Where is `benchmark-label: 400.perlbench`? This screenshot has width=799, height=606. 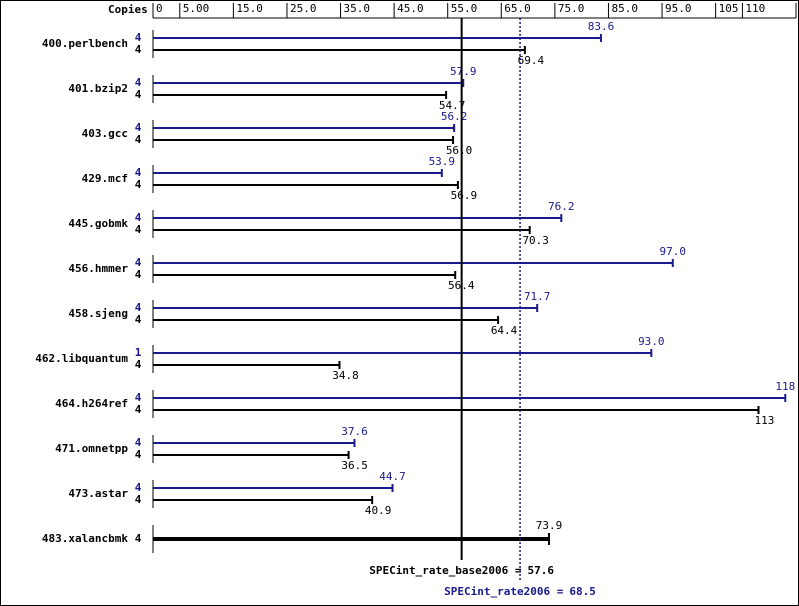 benchmark-label: 400.perlbench is located at coordinates (85, 43).